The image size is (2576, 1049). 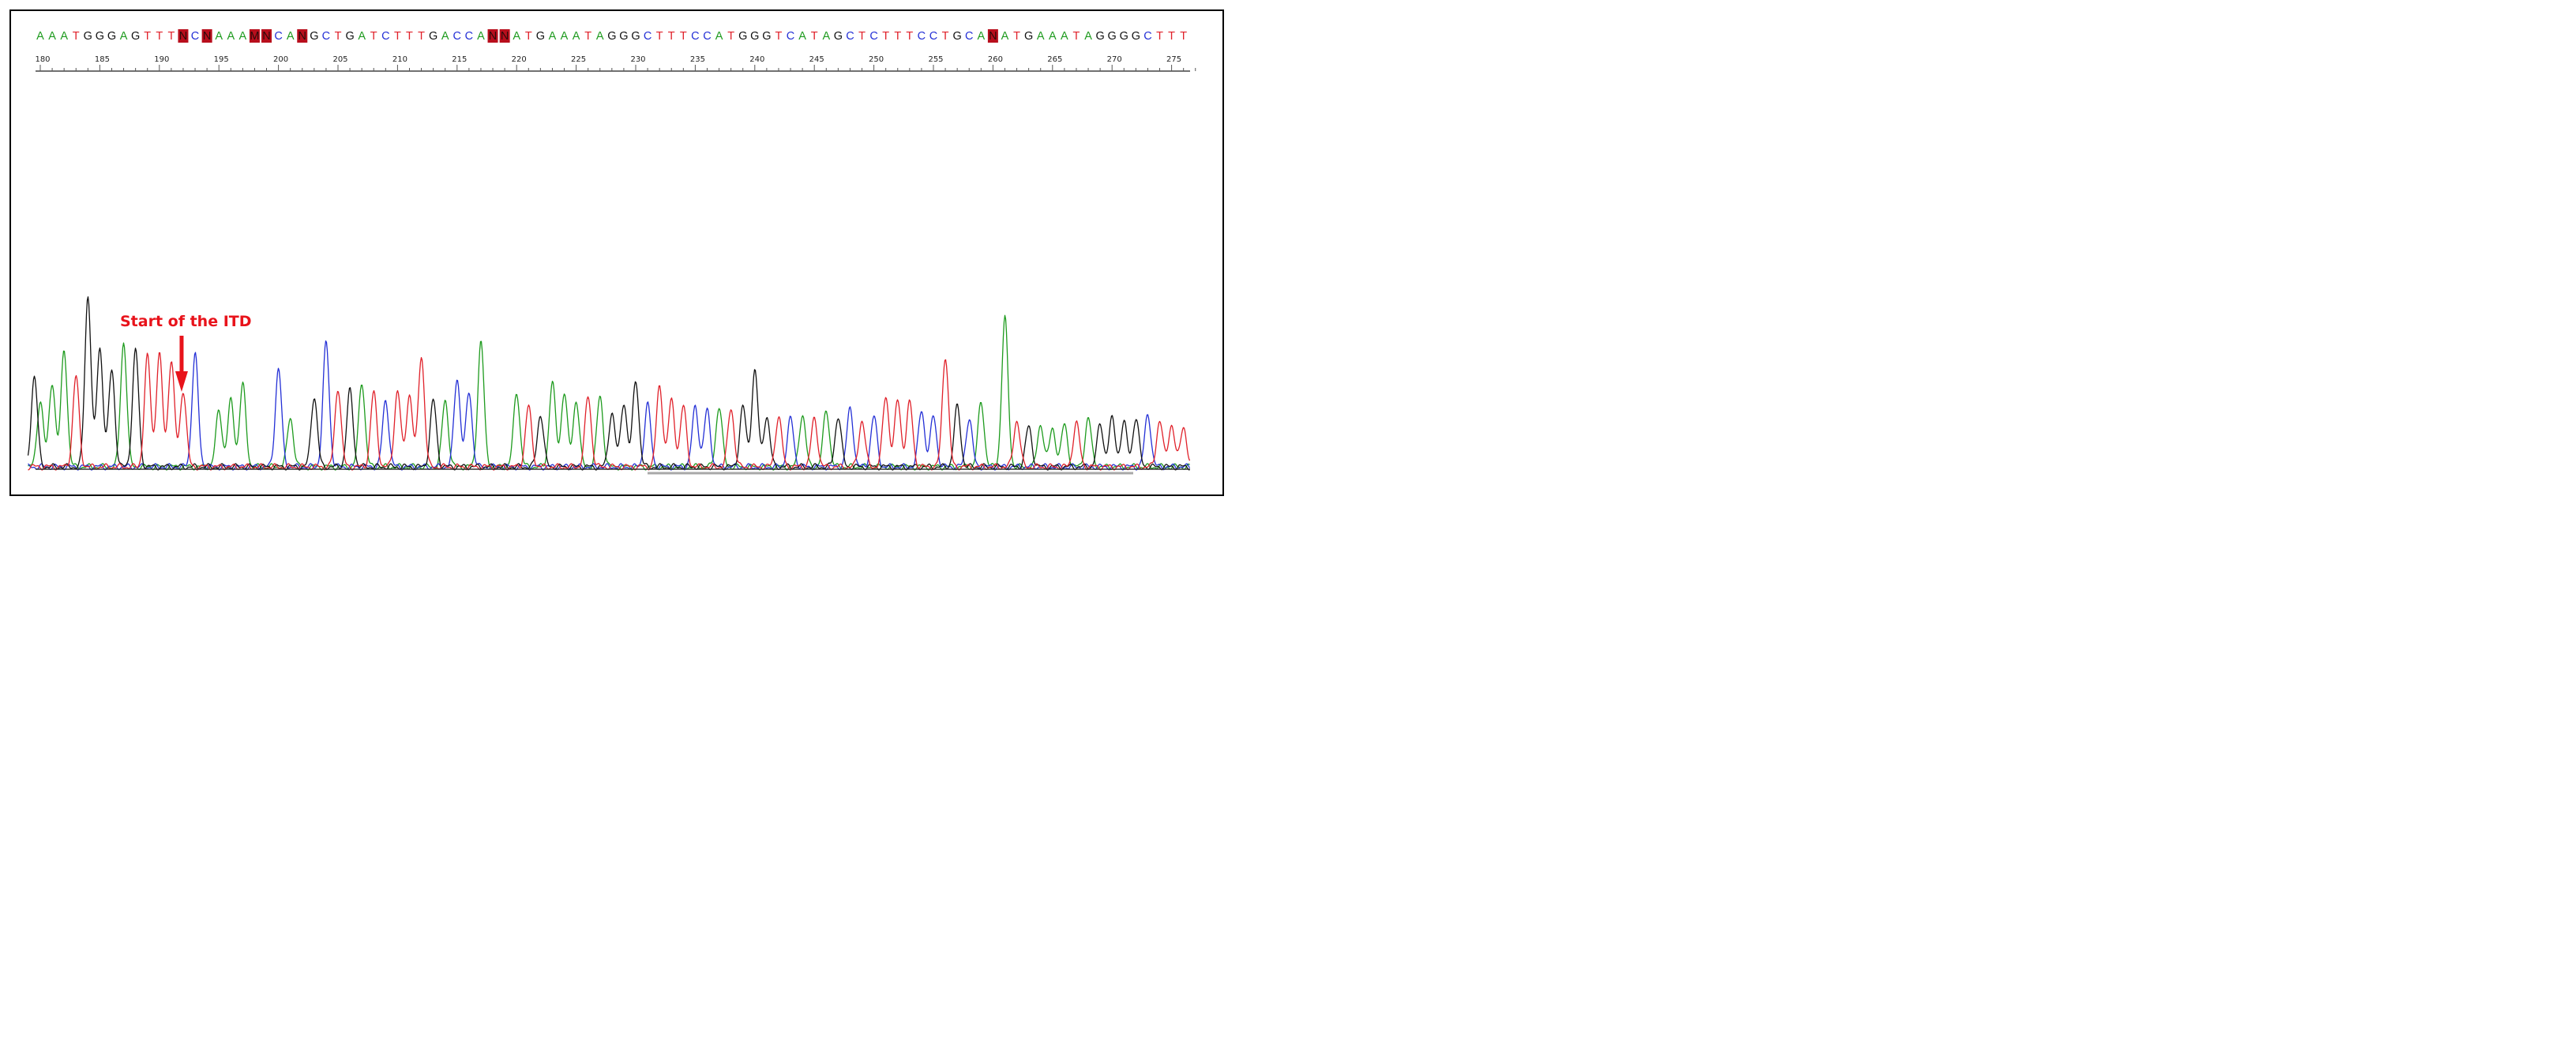 What do you see at coordinates (876, 59) in the screenshot?
I see `tick-label: 250` at bounding box center [876, 59].